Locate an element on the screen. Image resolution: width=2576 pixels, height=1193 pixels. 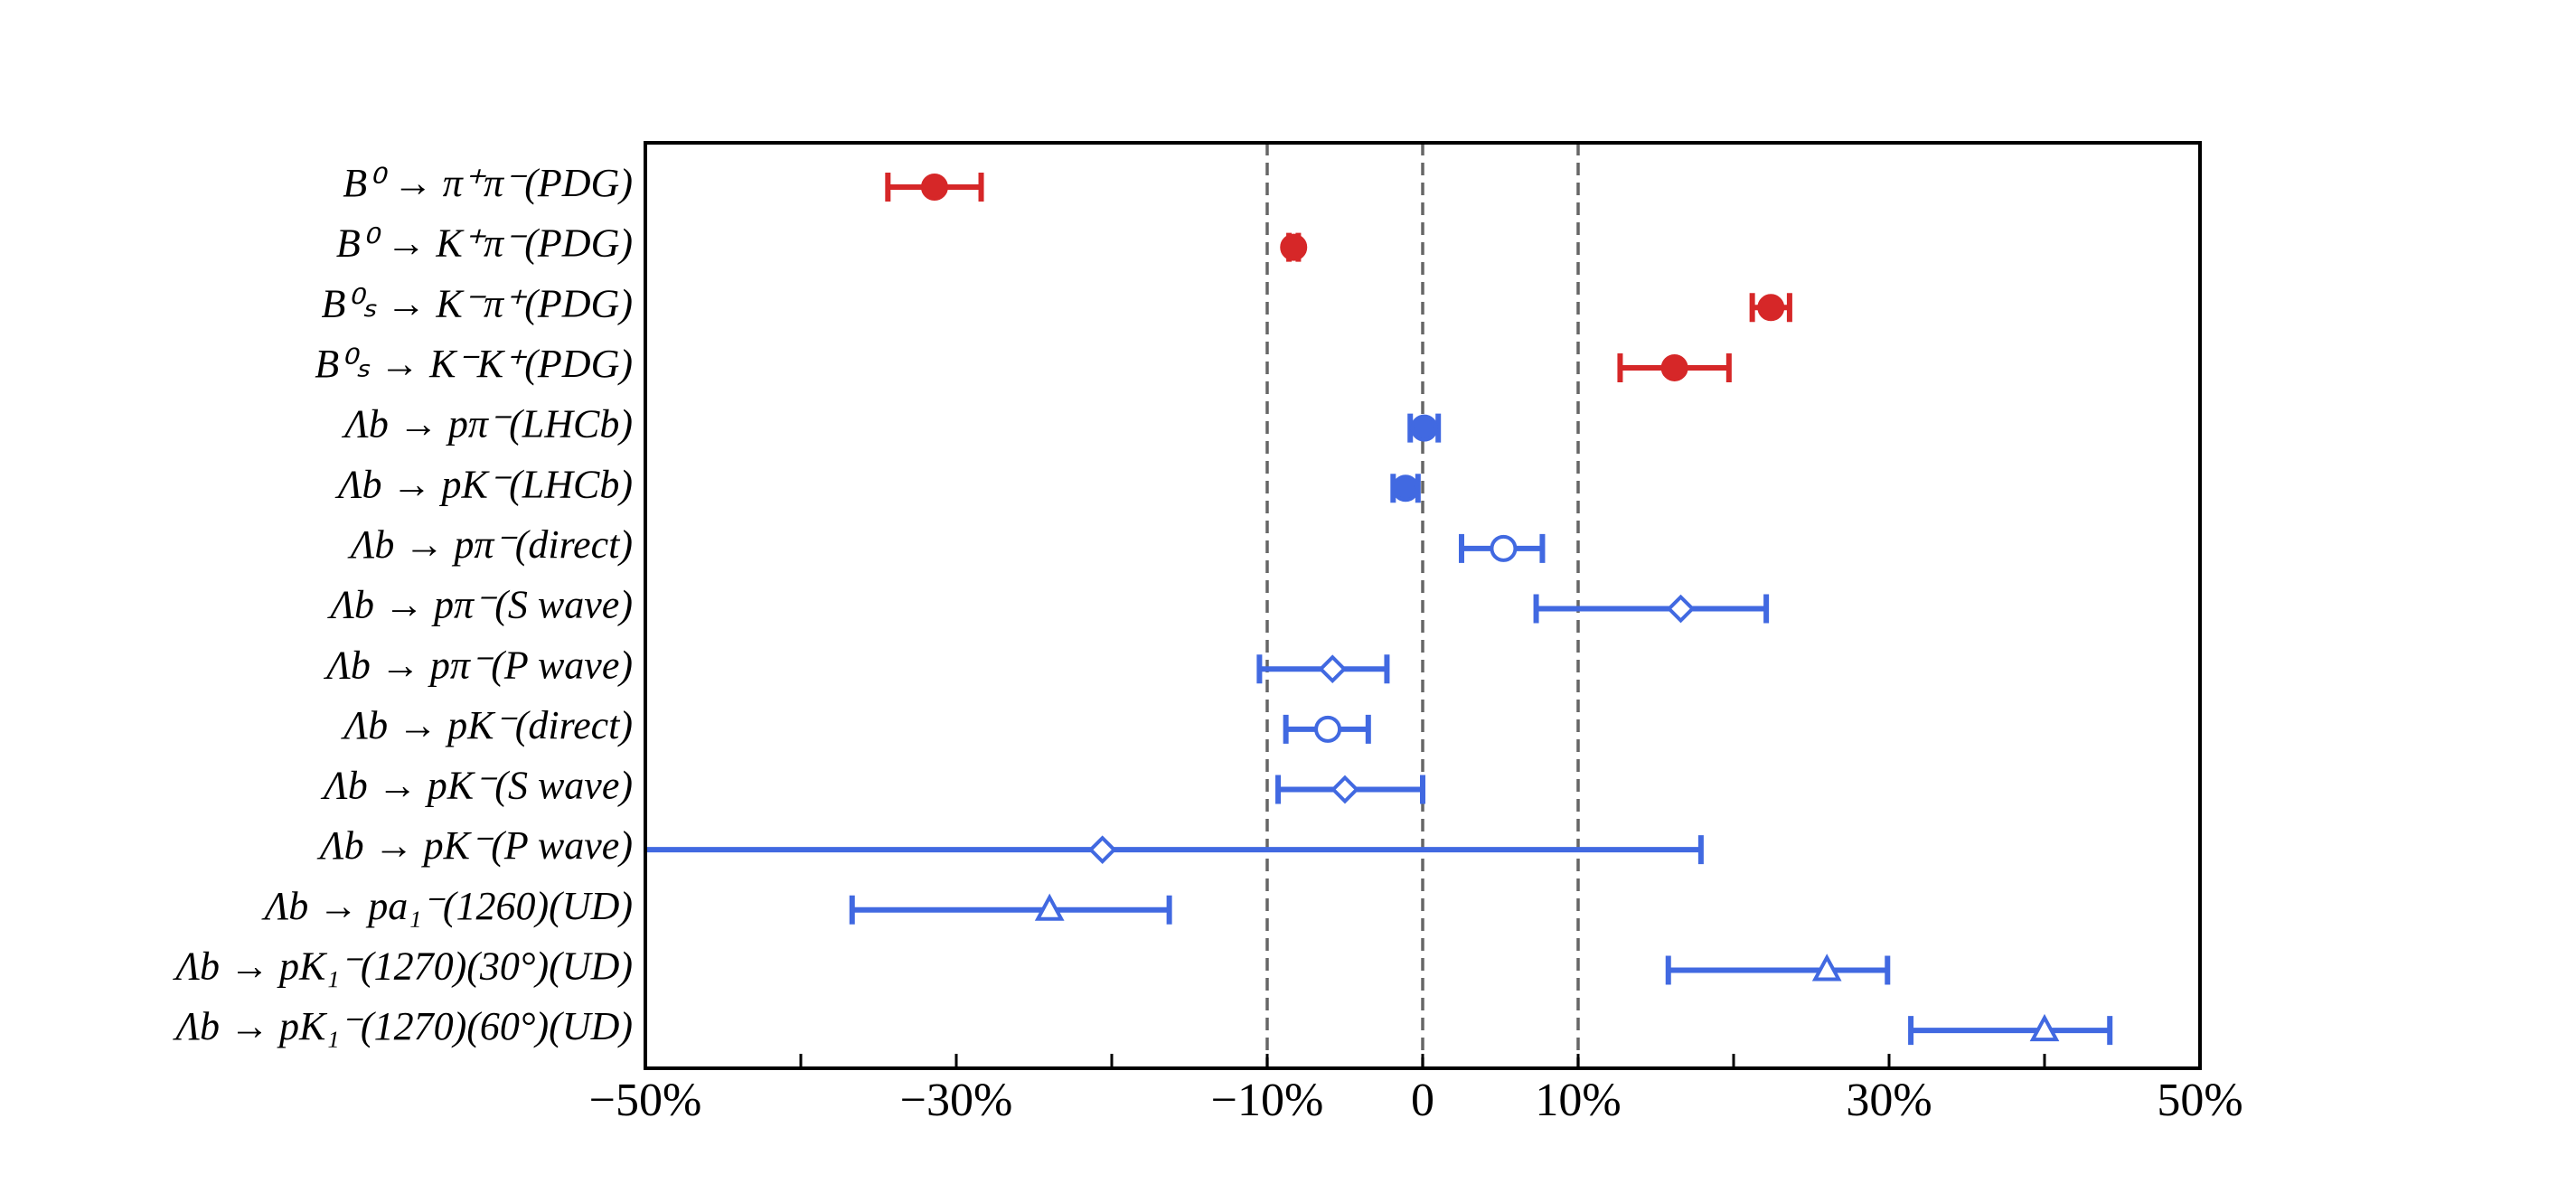
category-label: B⁰ₛ → K⁻K⁺(PDG) is located at coordinates (474, 364).